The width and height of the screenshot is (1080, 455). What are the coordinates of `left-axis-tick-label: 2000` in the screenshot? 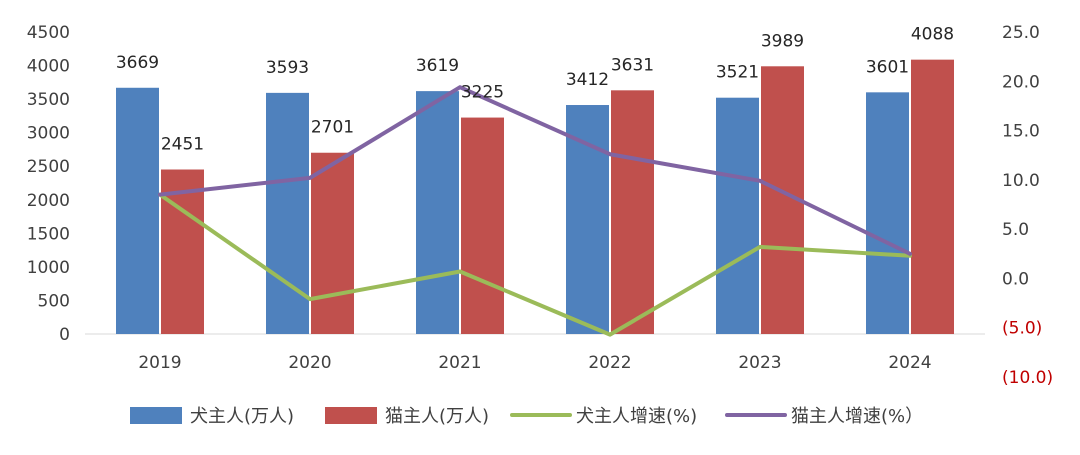 It's located at (48, 201).